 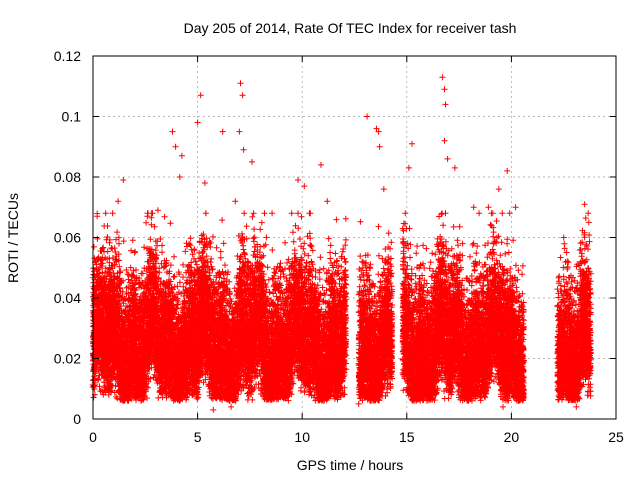 What do you see at coordinates (72, 117) in the screenshot?
I see `y-tick-label: 0.1` at bounding box center [72, 117].